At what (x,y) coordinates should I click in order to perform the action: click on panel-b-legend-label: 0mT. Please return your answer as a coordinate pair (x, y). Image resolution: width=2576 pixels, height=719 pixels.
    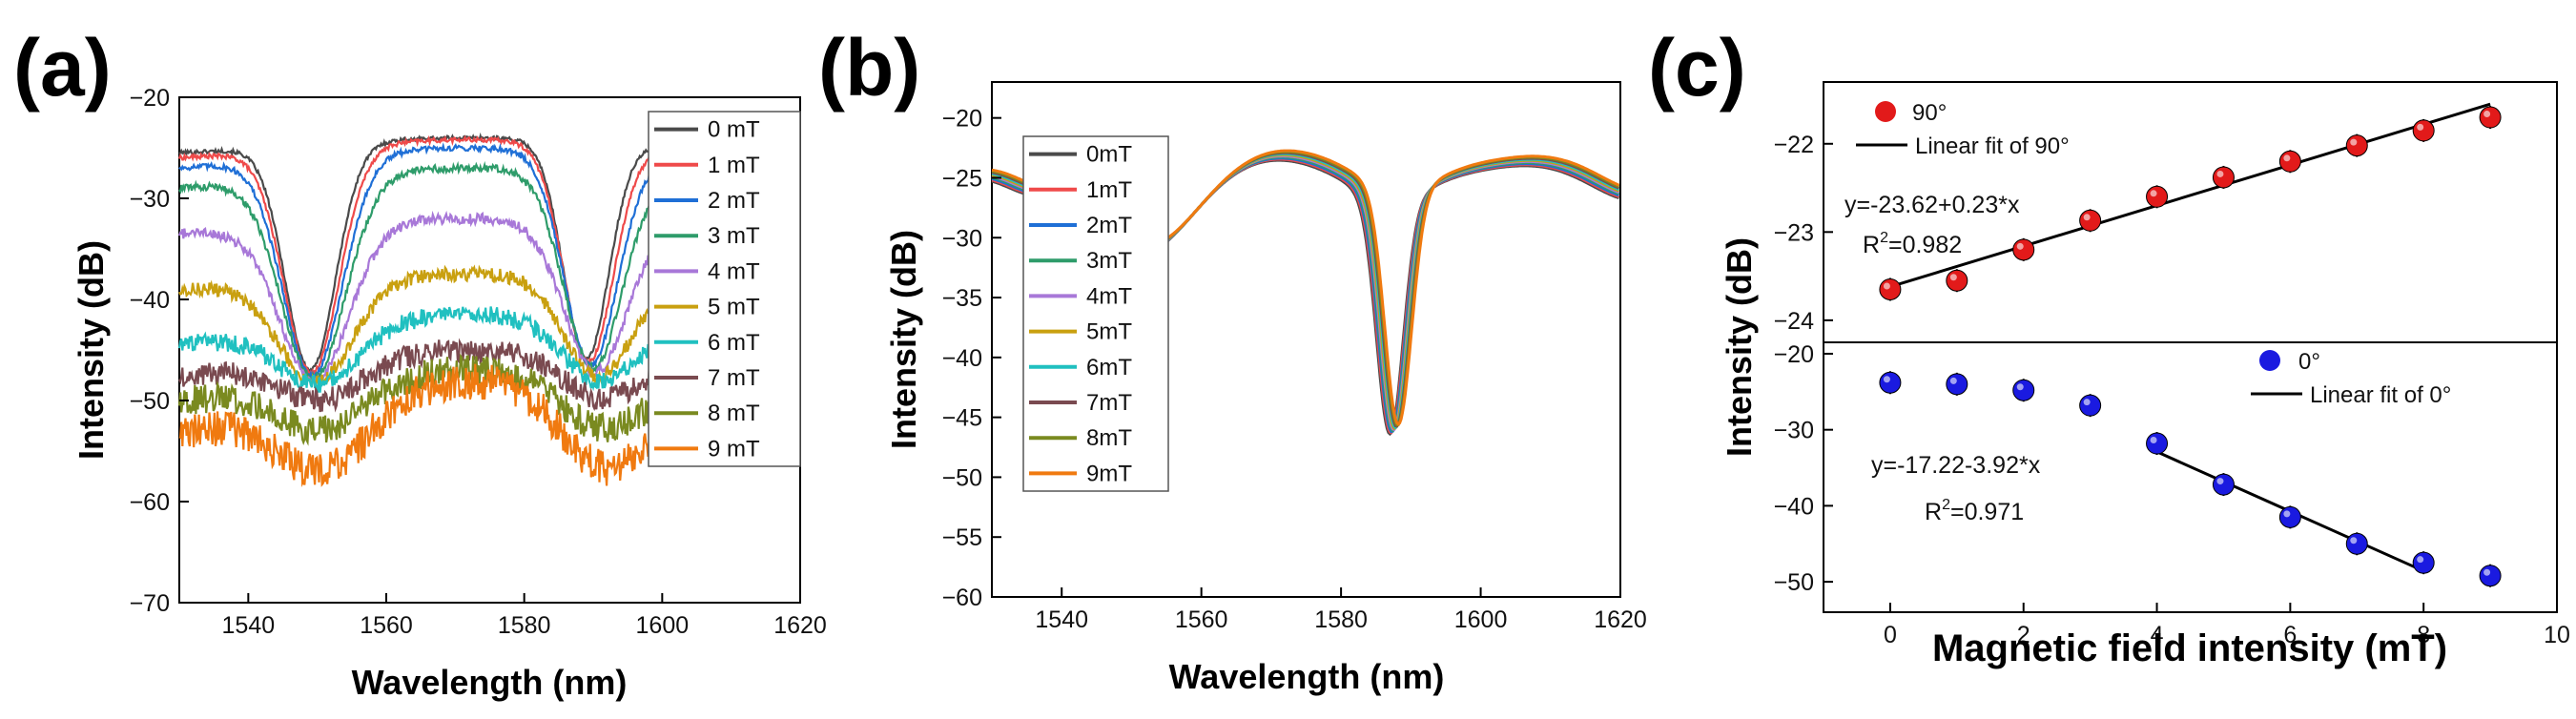
    Looking at the image, I should click on (1109, 155).